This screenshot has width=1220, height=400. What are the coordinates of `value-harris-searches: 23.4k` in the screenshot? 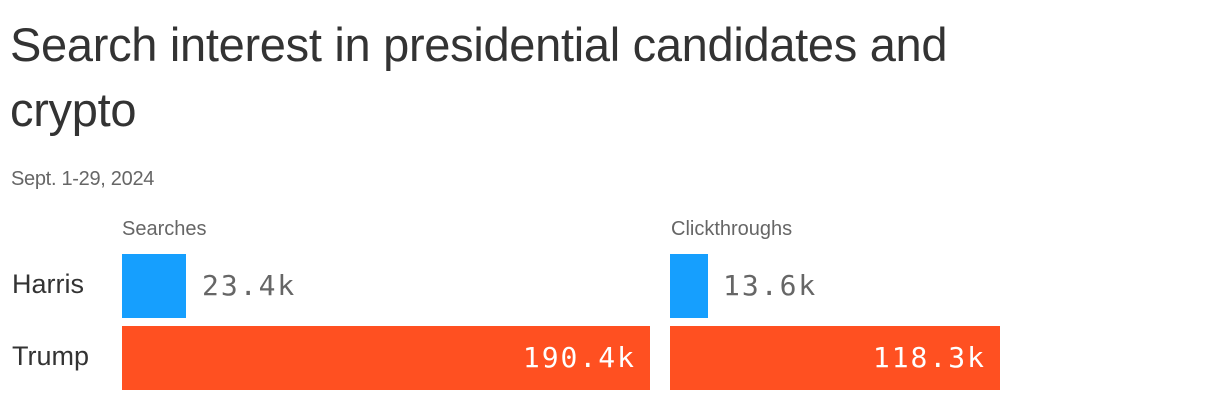 It's located at (249, 285).